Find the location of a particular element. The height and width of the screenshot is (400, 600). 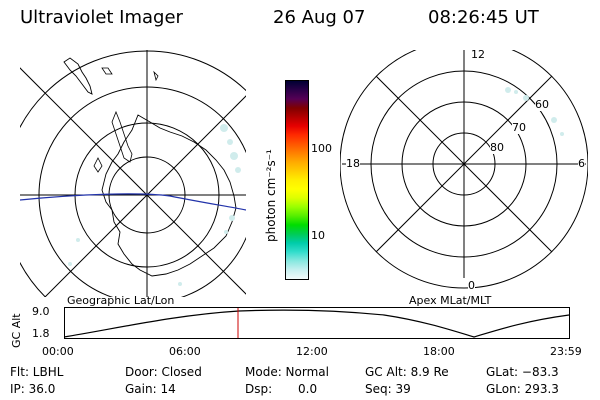

mlt-label-18: 18 is located at coordinates (353, 163).